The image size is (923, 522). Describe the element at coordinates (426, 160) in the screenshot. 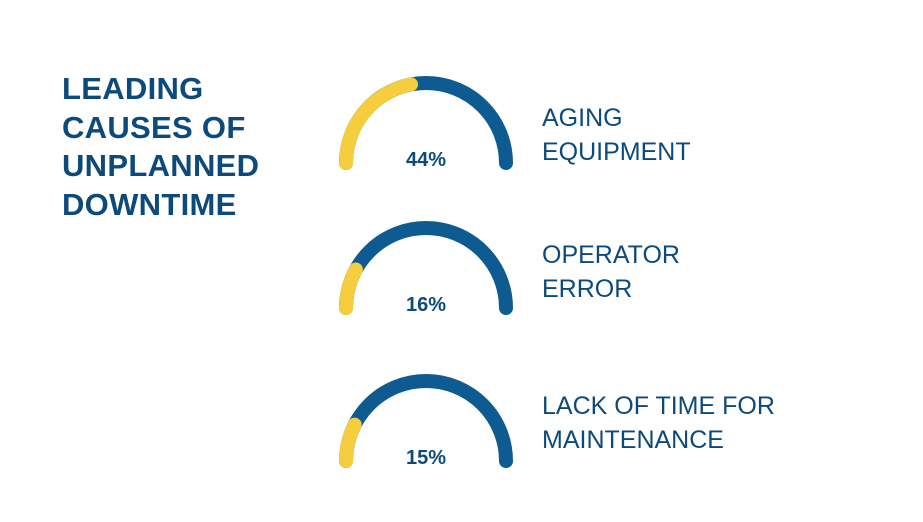

I see `gauge-value-label: 44%` at that location.